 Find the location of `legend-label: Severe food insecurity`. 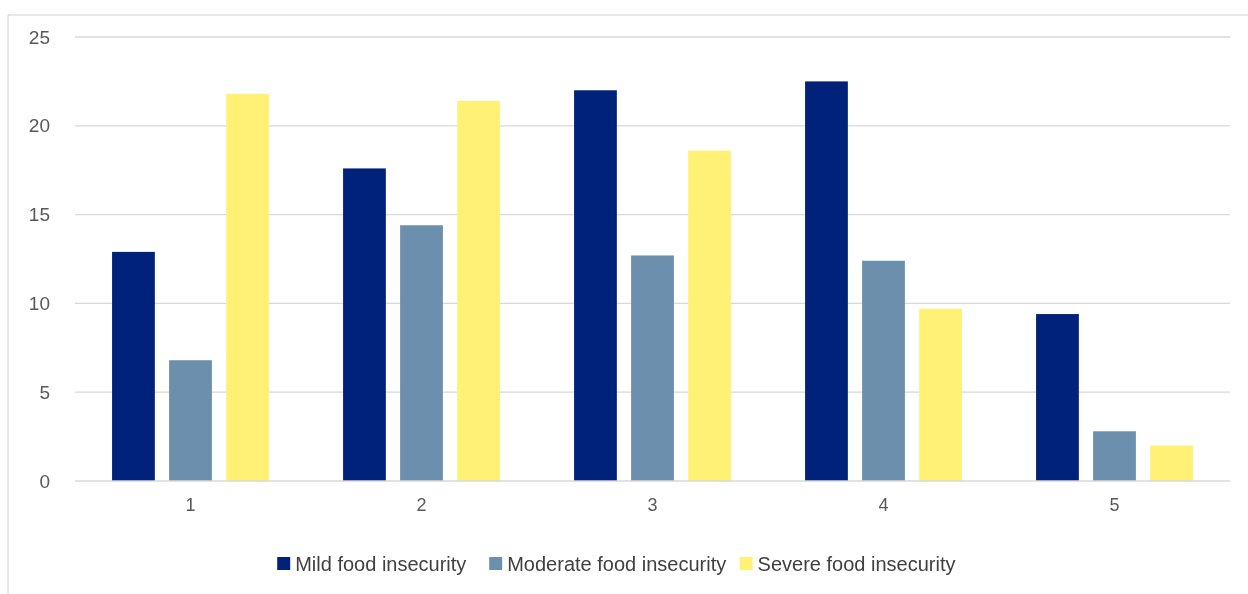

legend-label: Severe food insecurity is located at coordinates (856, 564).